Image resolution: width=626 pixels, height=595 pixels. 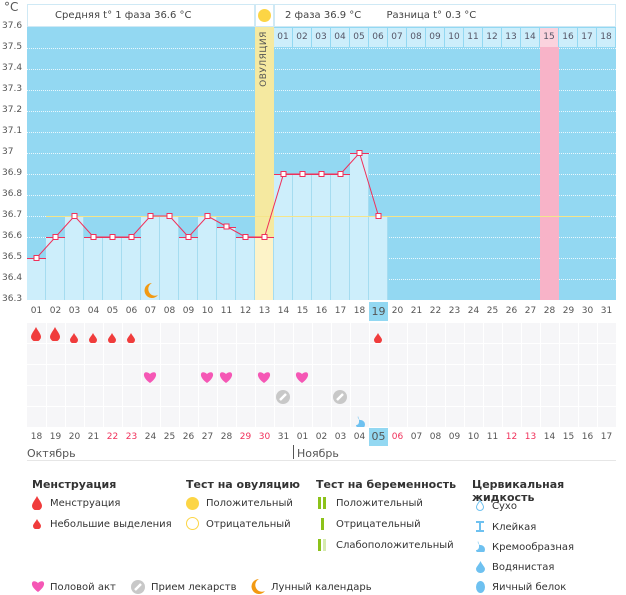 I want to click on calendar-date: 20, so click(x=74, y=437).